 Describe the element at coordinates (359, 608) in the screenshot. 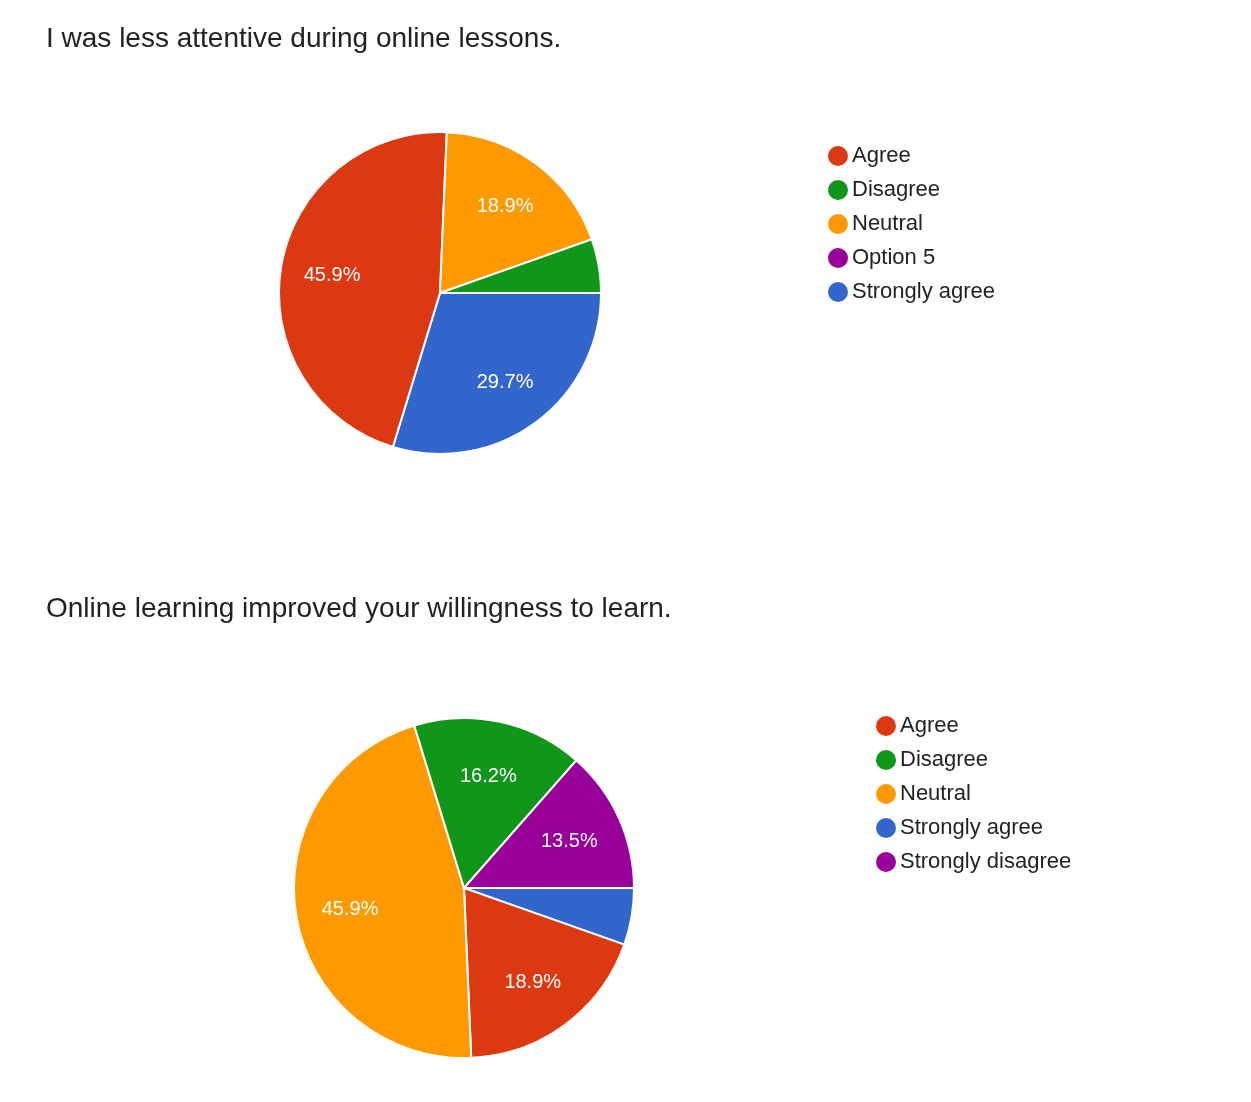

I see `chart-title: Online learning improved your willingness to learn.` at that location.